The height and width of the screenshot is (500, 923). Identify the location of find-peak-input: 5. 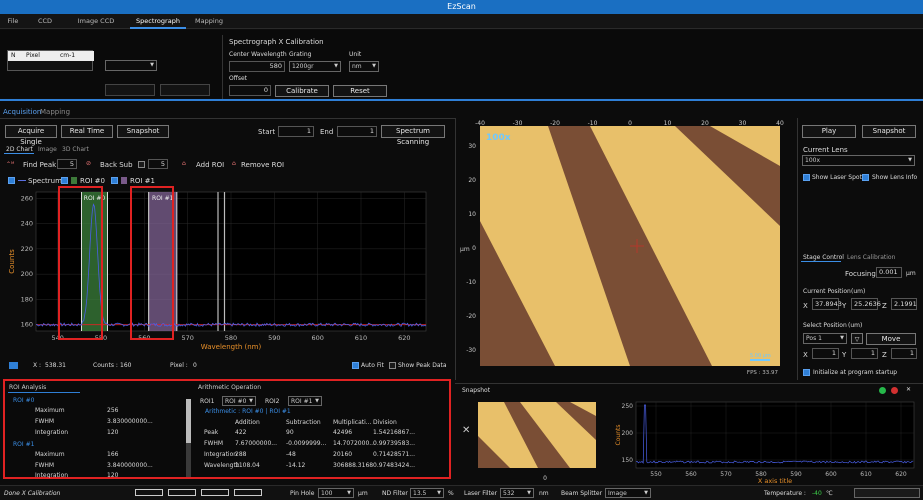
(67, 164).